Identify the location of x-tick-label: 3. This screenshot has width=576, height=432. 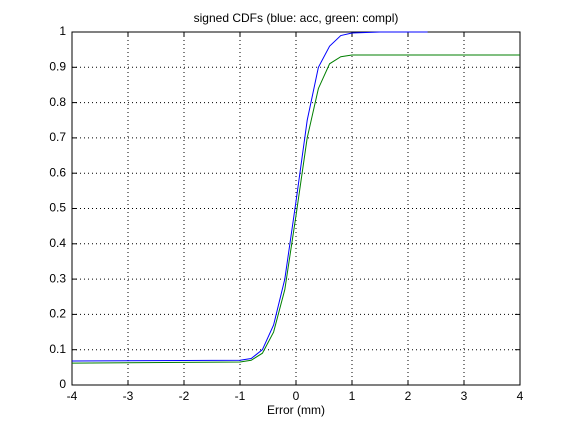
(464, 396).